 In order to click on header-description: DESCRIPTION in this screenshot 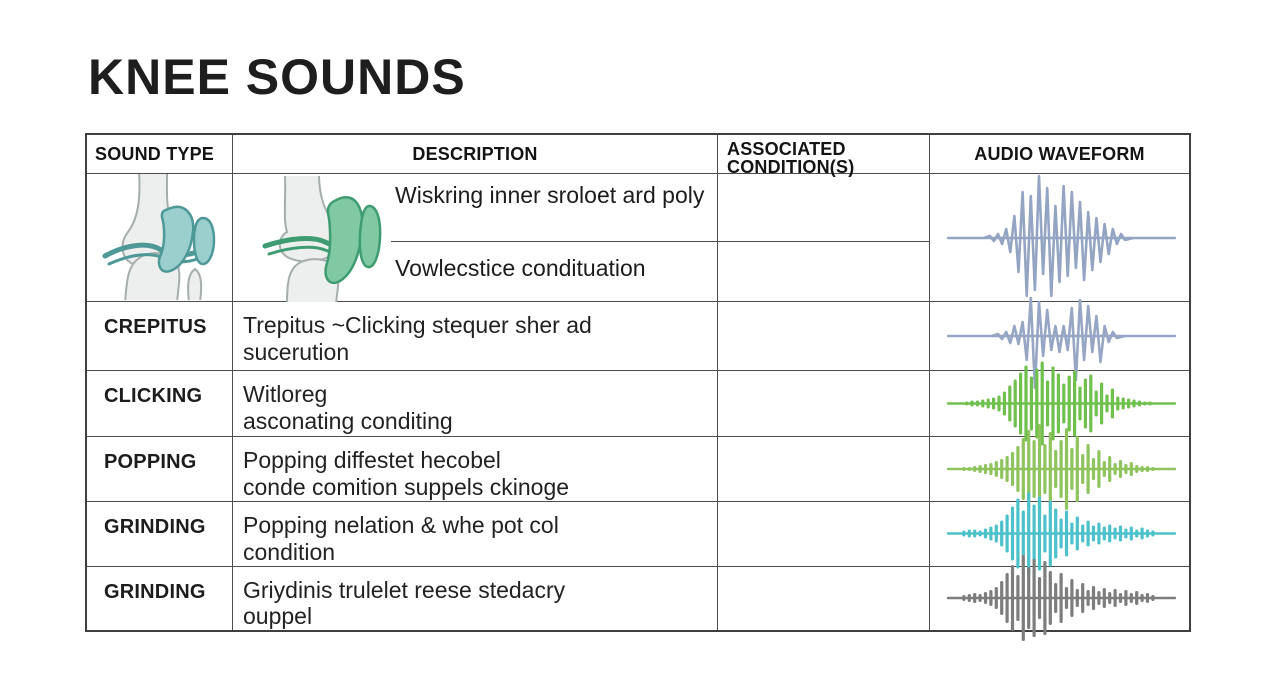, I will do `click(475, 154)`.